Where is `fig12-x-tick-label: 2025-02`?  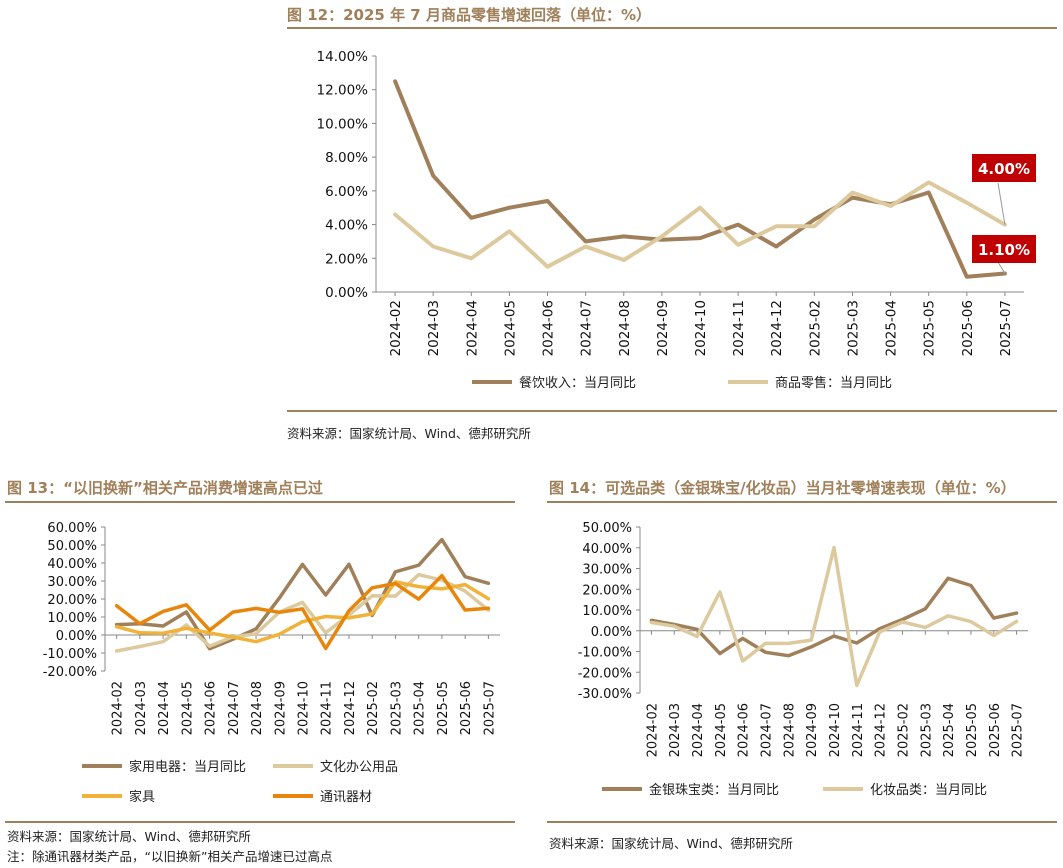 fig12-x-tick-label: 2025-02 is located at coordinates (815, 328).